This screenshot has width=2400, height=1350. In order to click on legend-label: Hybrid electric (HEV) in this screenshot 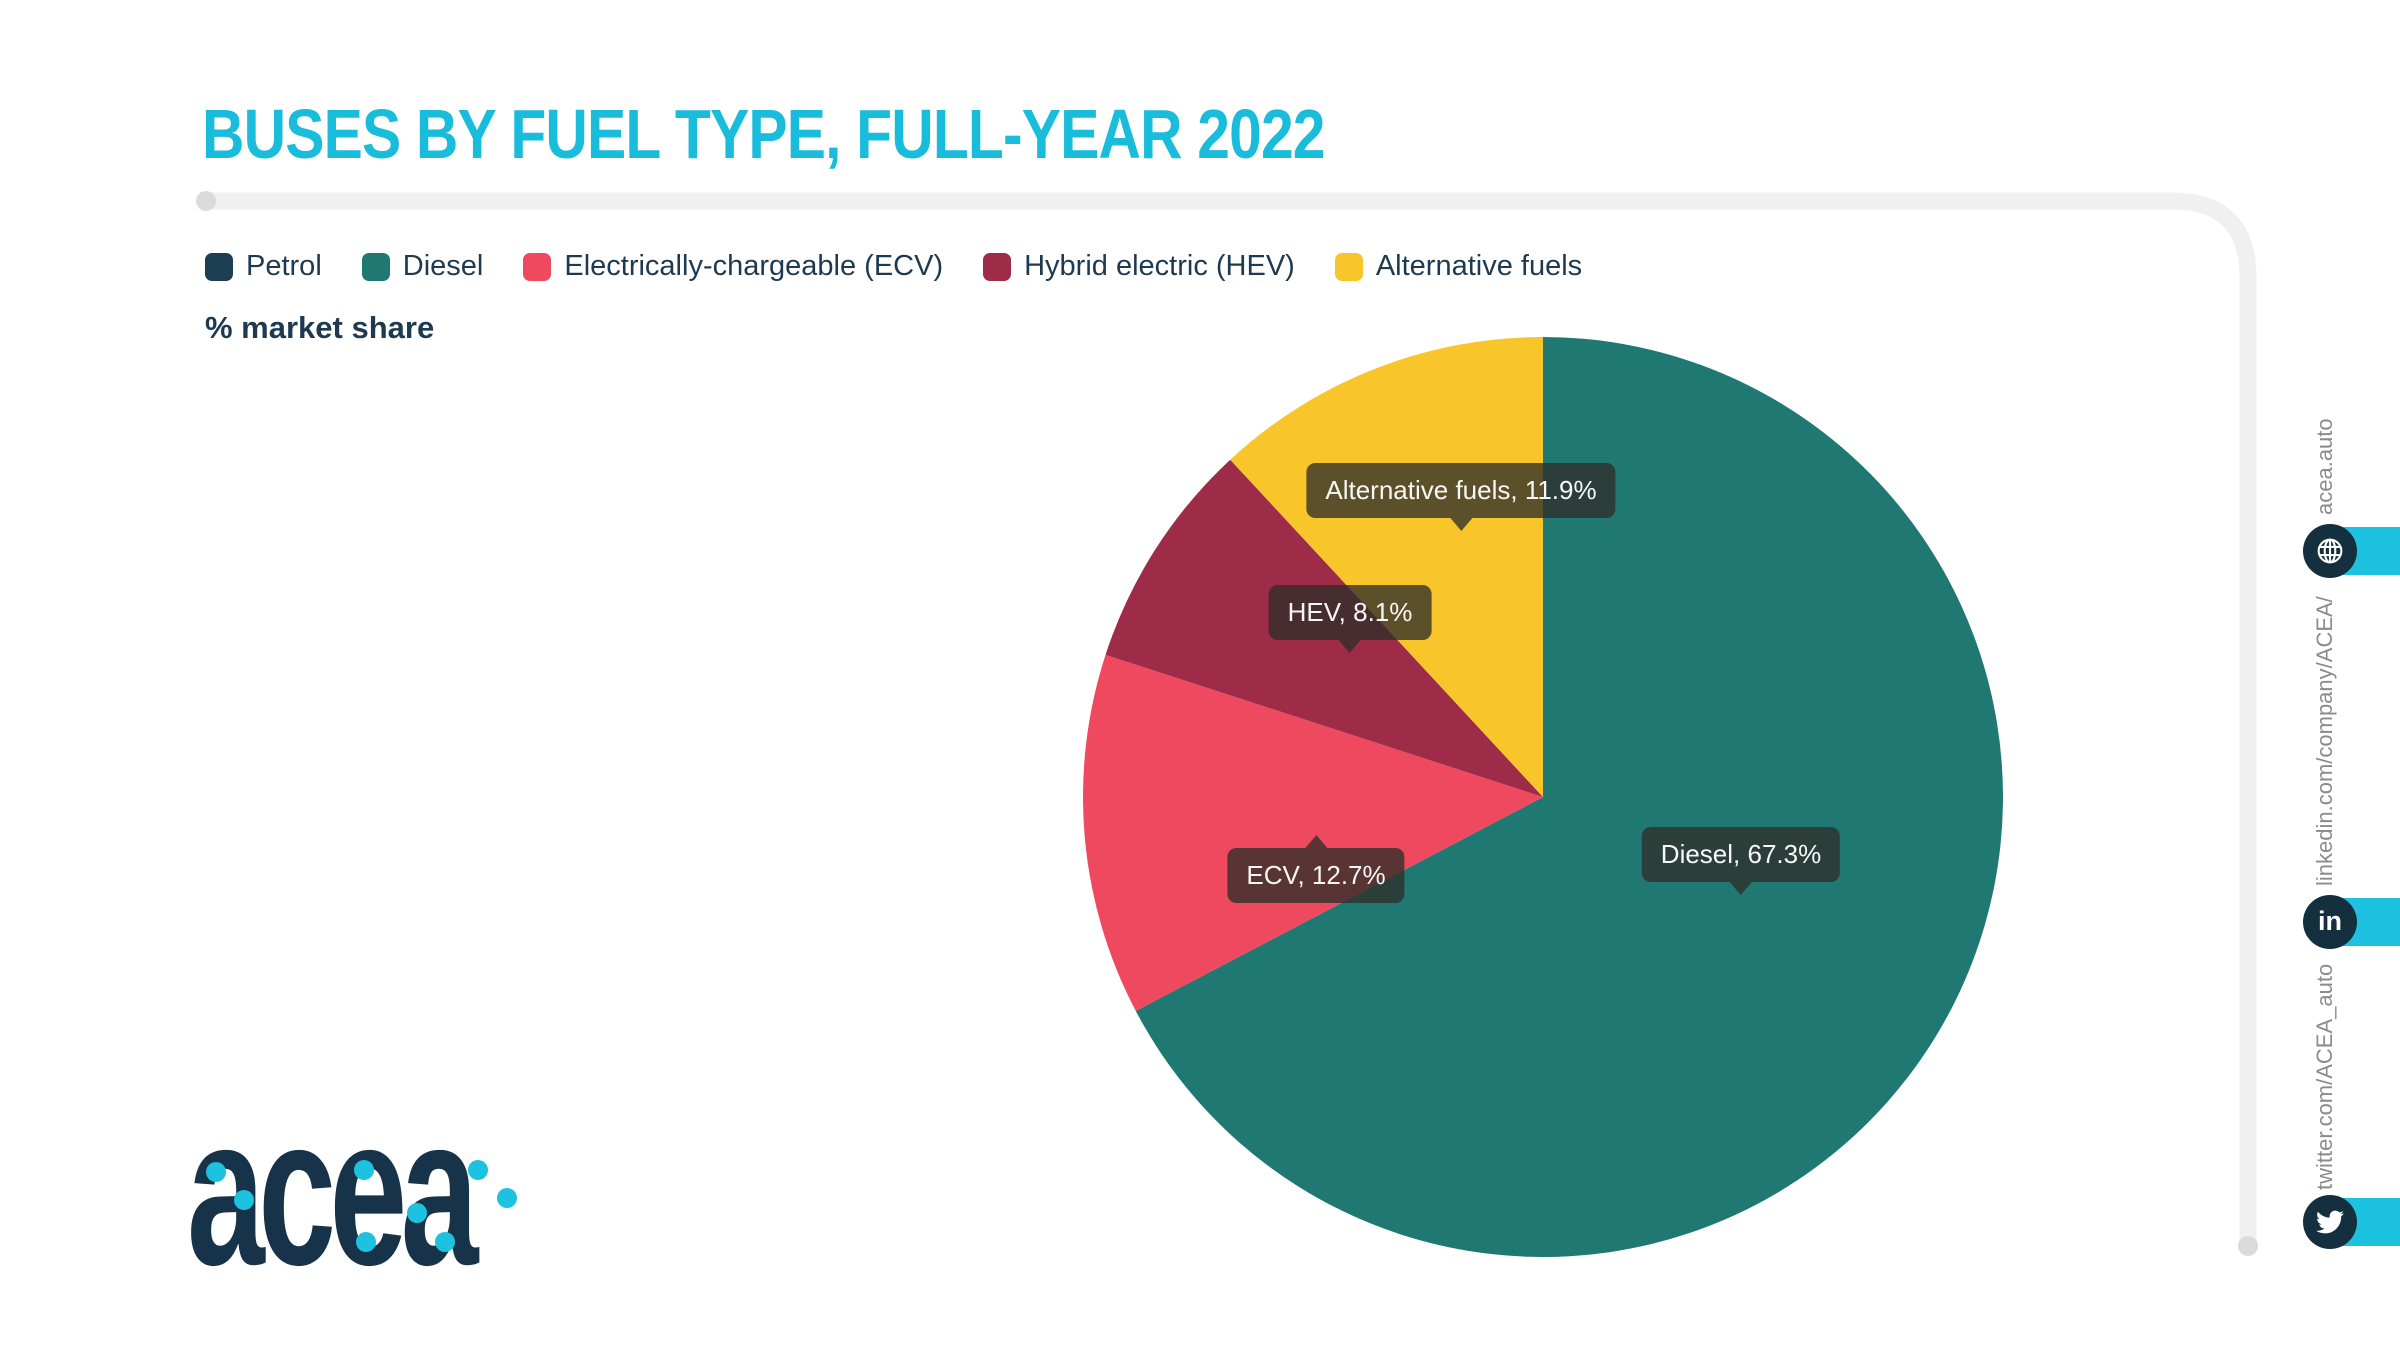, I will do `click(1159, 266)`.